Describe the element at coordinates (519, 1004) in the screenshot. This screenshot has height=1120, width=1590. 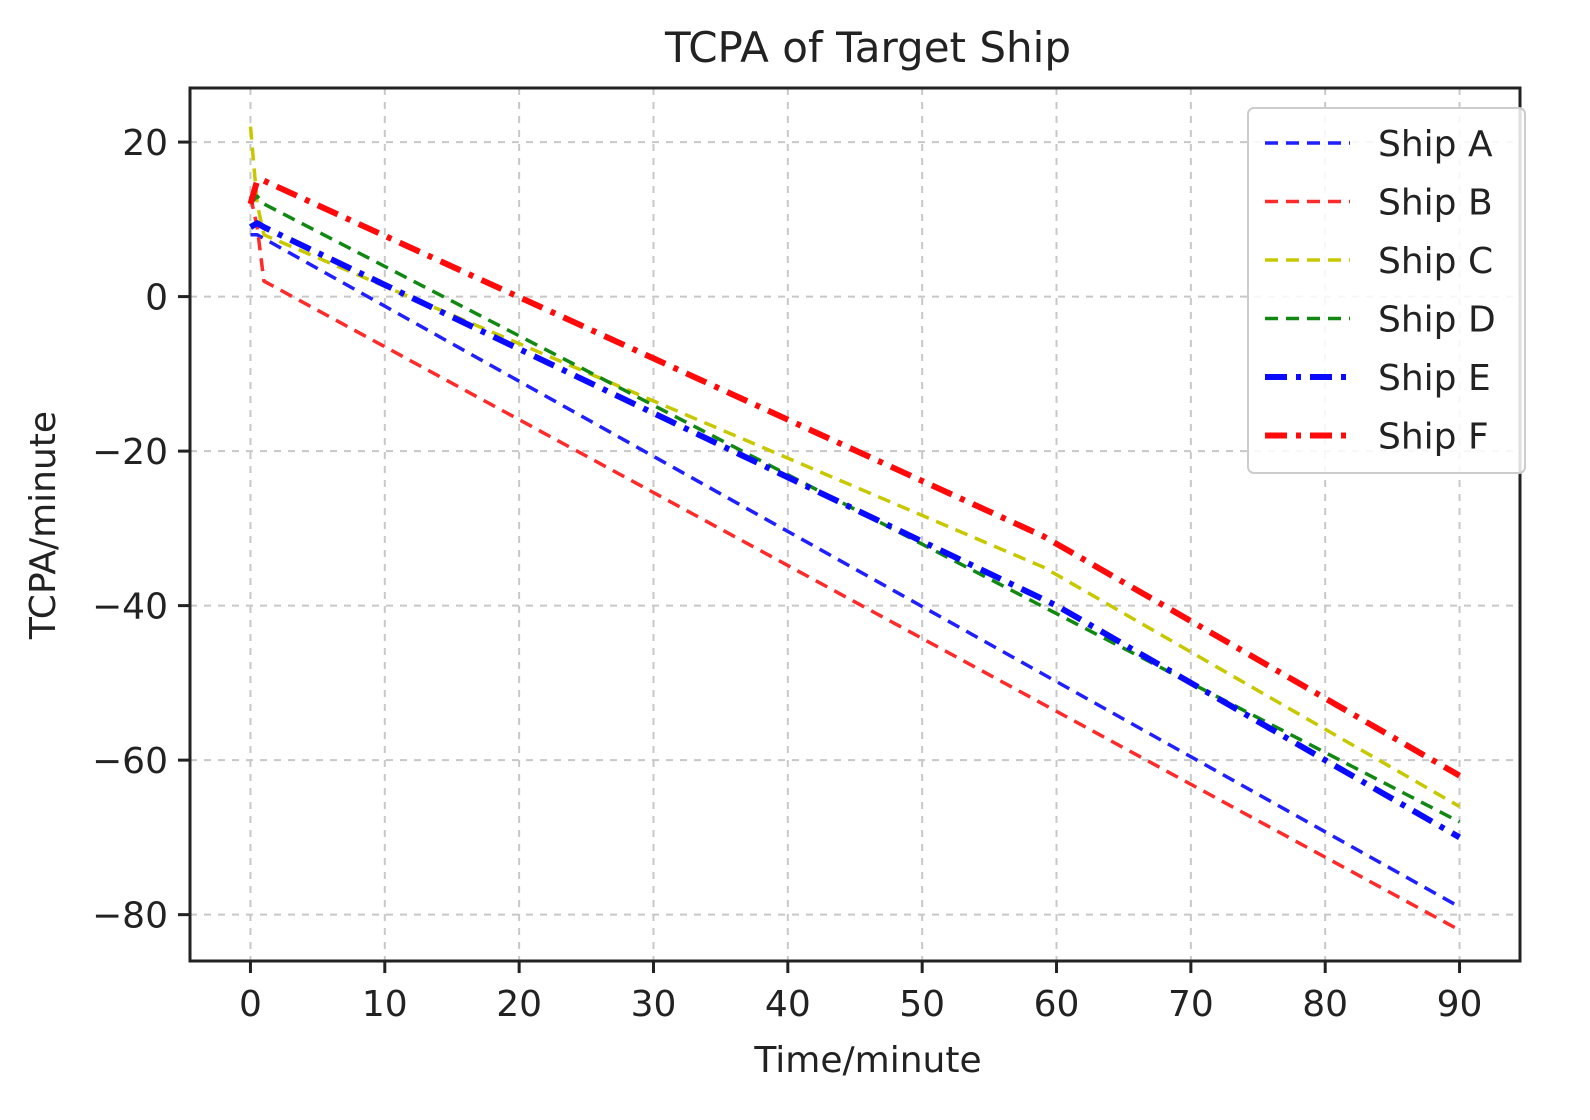
I see `x-tick-label: 20` at that location.